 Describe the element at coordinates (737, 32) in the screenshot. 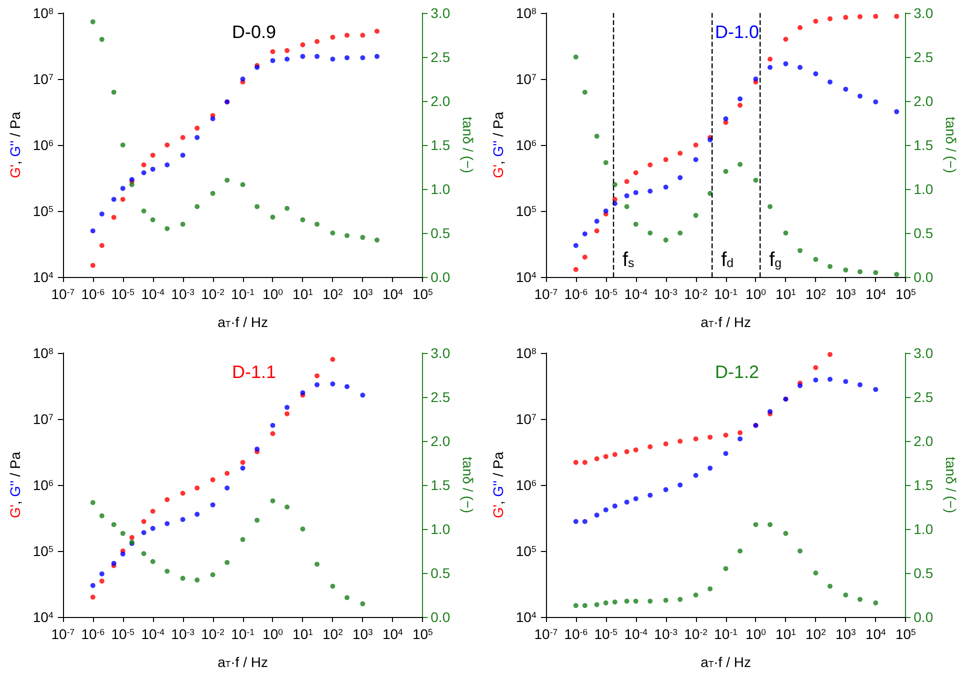

I see `text: D-1.0` at that location.